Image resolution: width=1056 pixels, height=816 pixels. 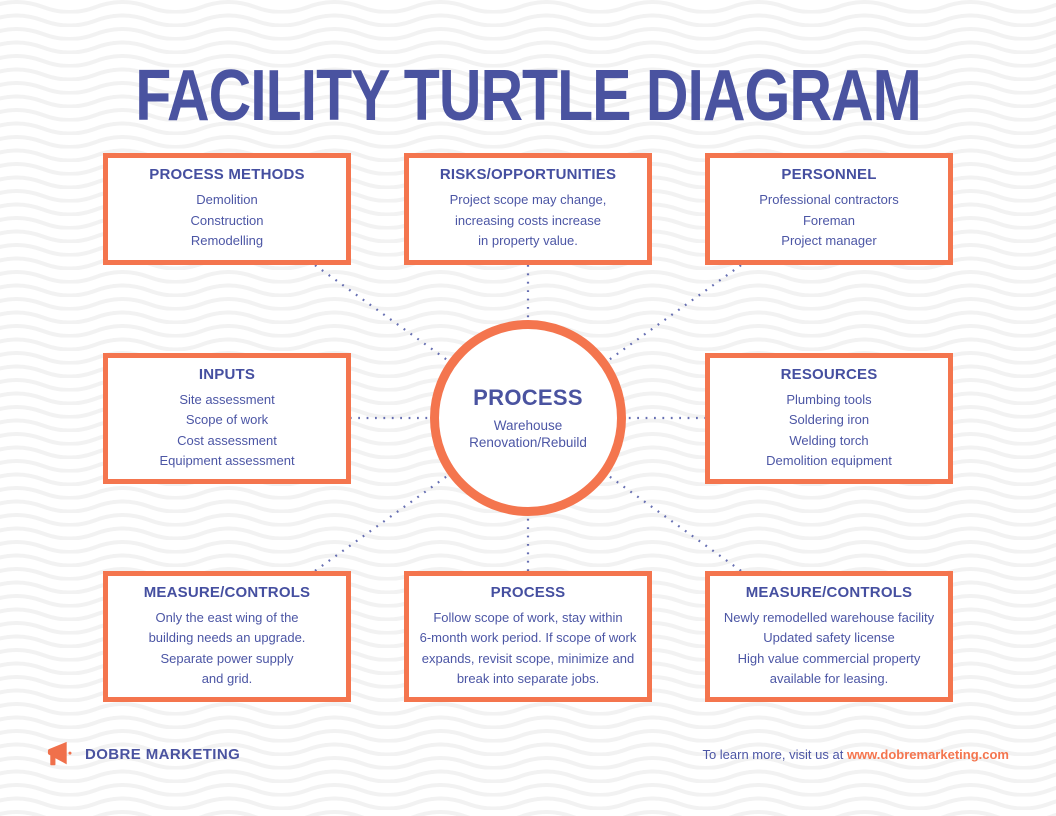 What do you see at coordinates (829, 200) in the screenshot?
I see `box-line: Professional contractors` at bounding box center [829, 200].